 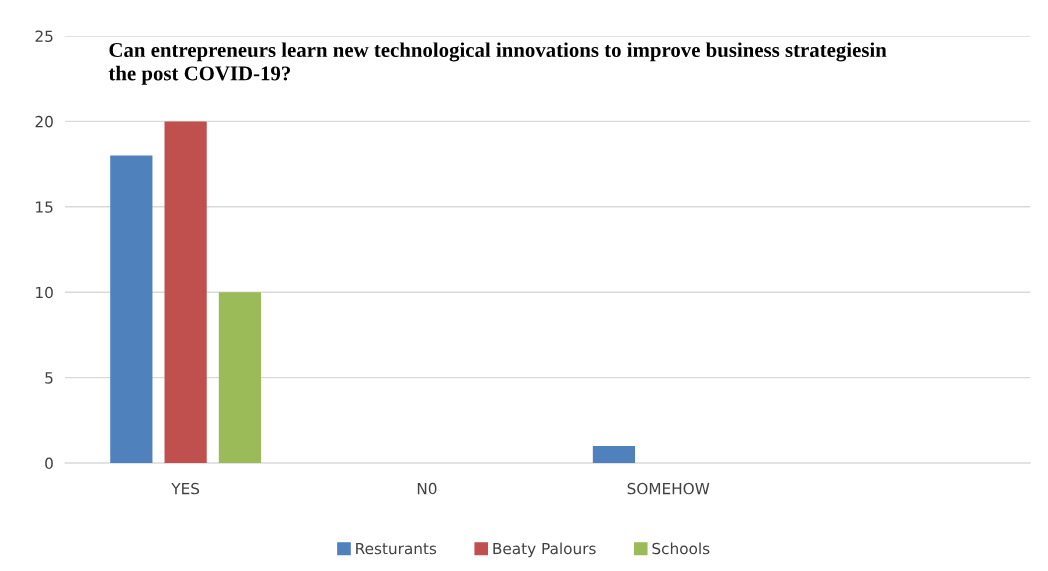 What do you see at coordinates (44, 36) in the screenshot?
I see `y-tick-label: 25` at bounding box center [44, 36].